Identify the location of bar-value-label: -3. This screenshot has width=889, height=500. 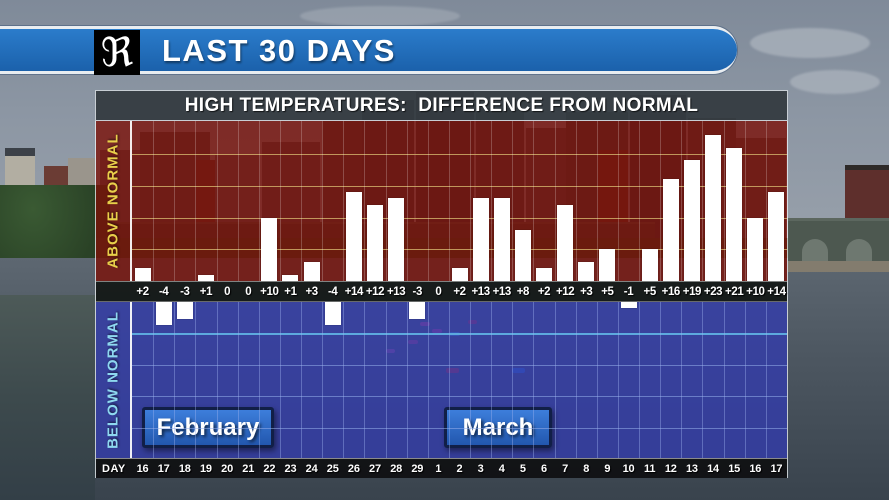
(185, 291).